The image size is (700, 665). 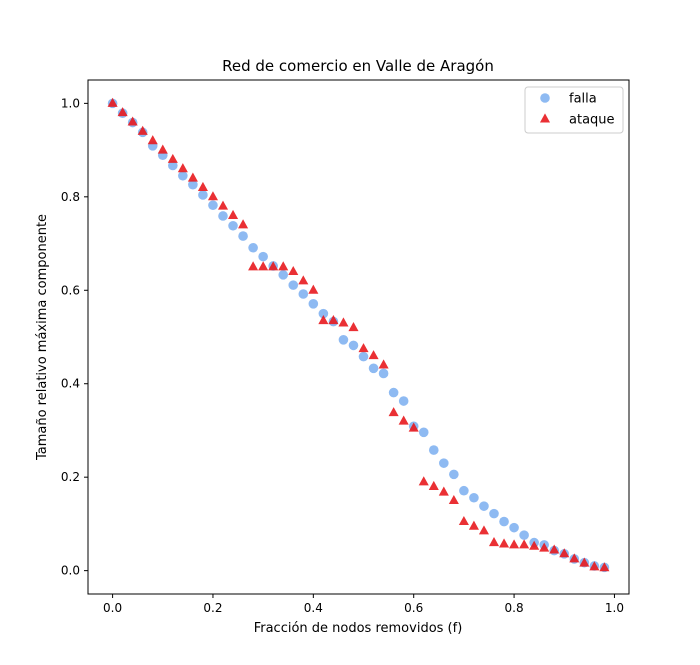 What do you see at coordinates (574, 110) in the screenshot?
I see `legend: falla ataque` at bounding box center [574, 110].